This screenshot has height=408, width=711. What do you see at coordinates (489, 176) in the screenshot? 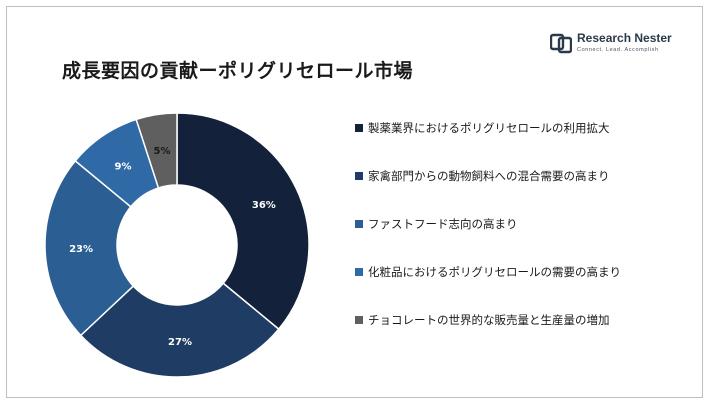
I see `legend-label: 家禽部門からの動物飼料への混合需要の高まり` at bounding box center [489, 176].